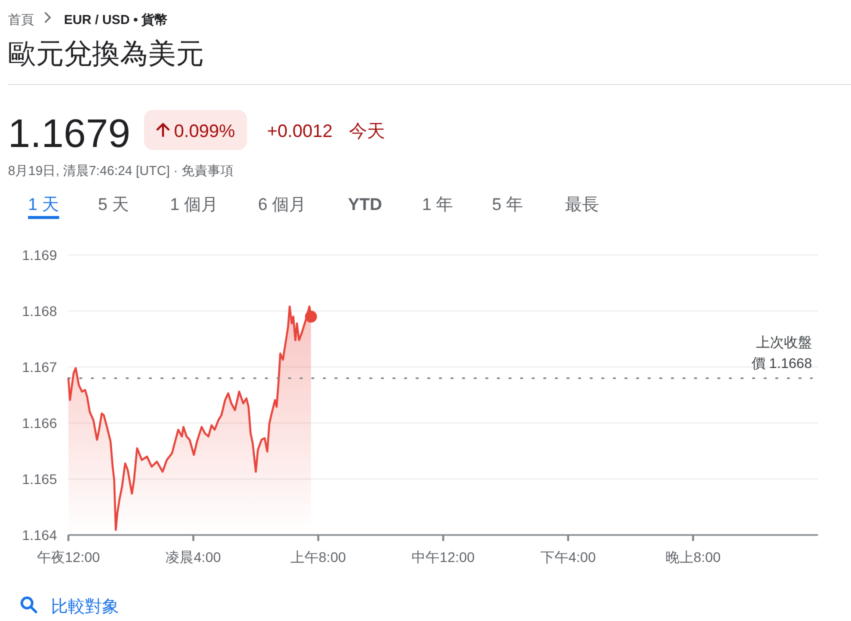  Describe the element at coordinates (40, 367) in the screenshot. I see `y-tick-label: 1.167` at that location.